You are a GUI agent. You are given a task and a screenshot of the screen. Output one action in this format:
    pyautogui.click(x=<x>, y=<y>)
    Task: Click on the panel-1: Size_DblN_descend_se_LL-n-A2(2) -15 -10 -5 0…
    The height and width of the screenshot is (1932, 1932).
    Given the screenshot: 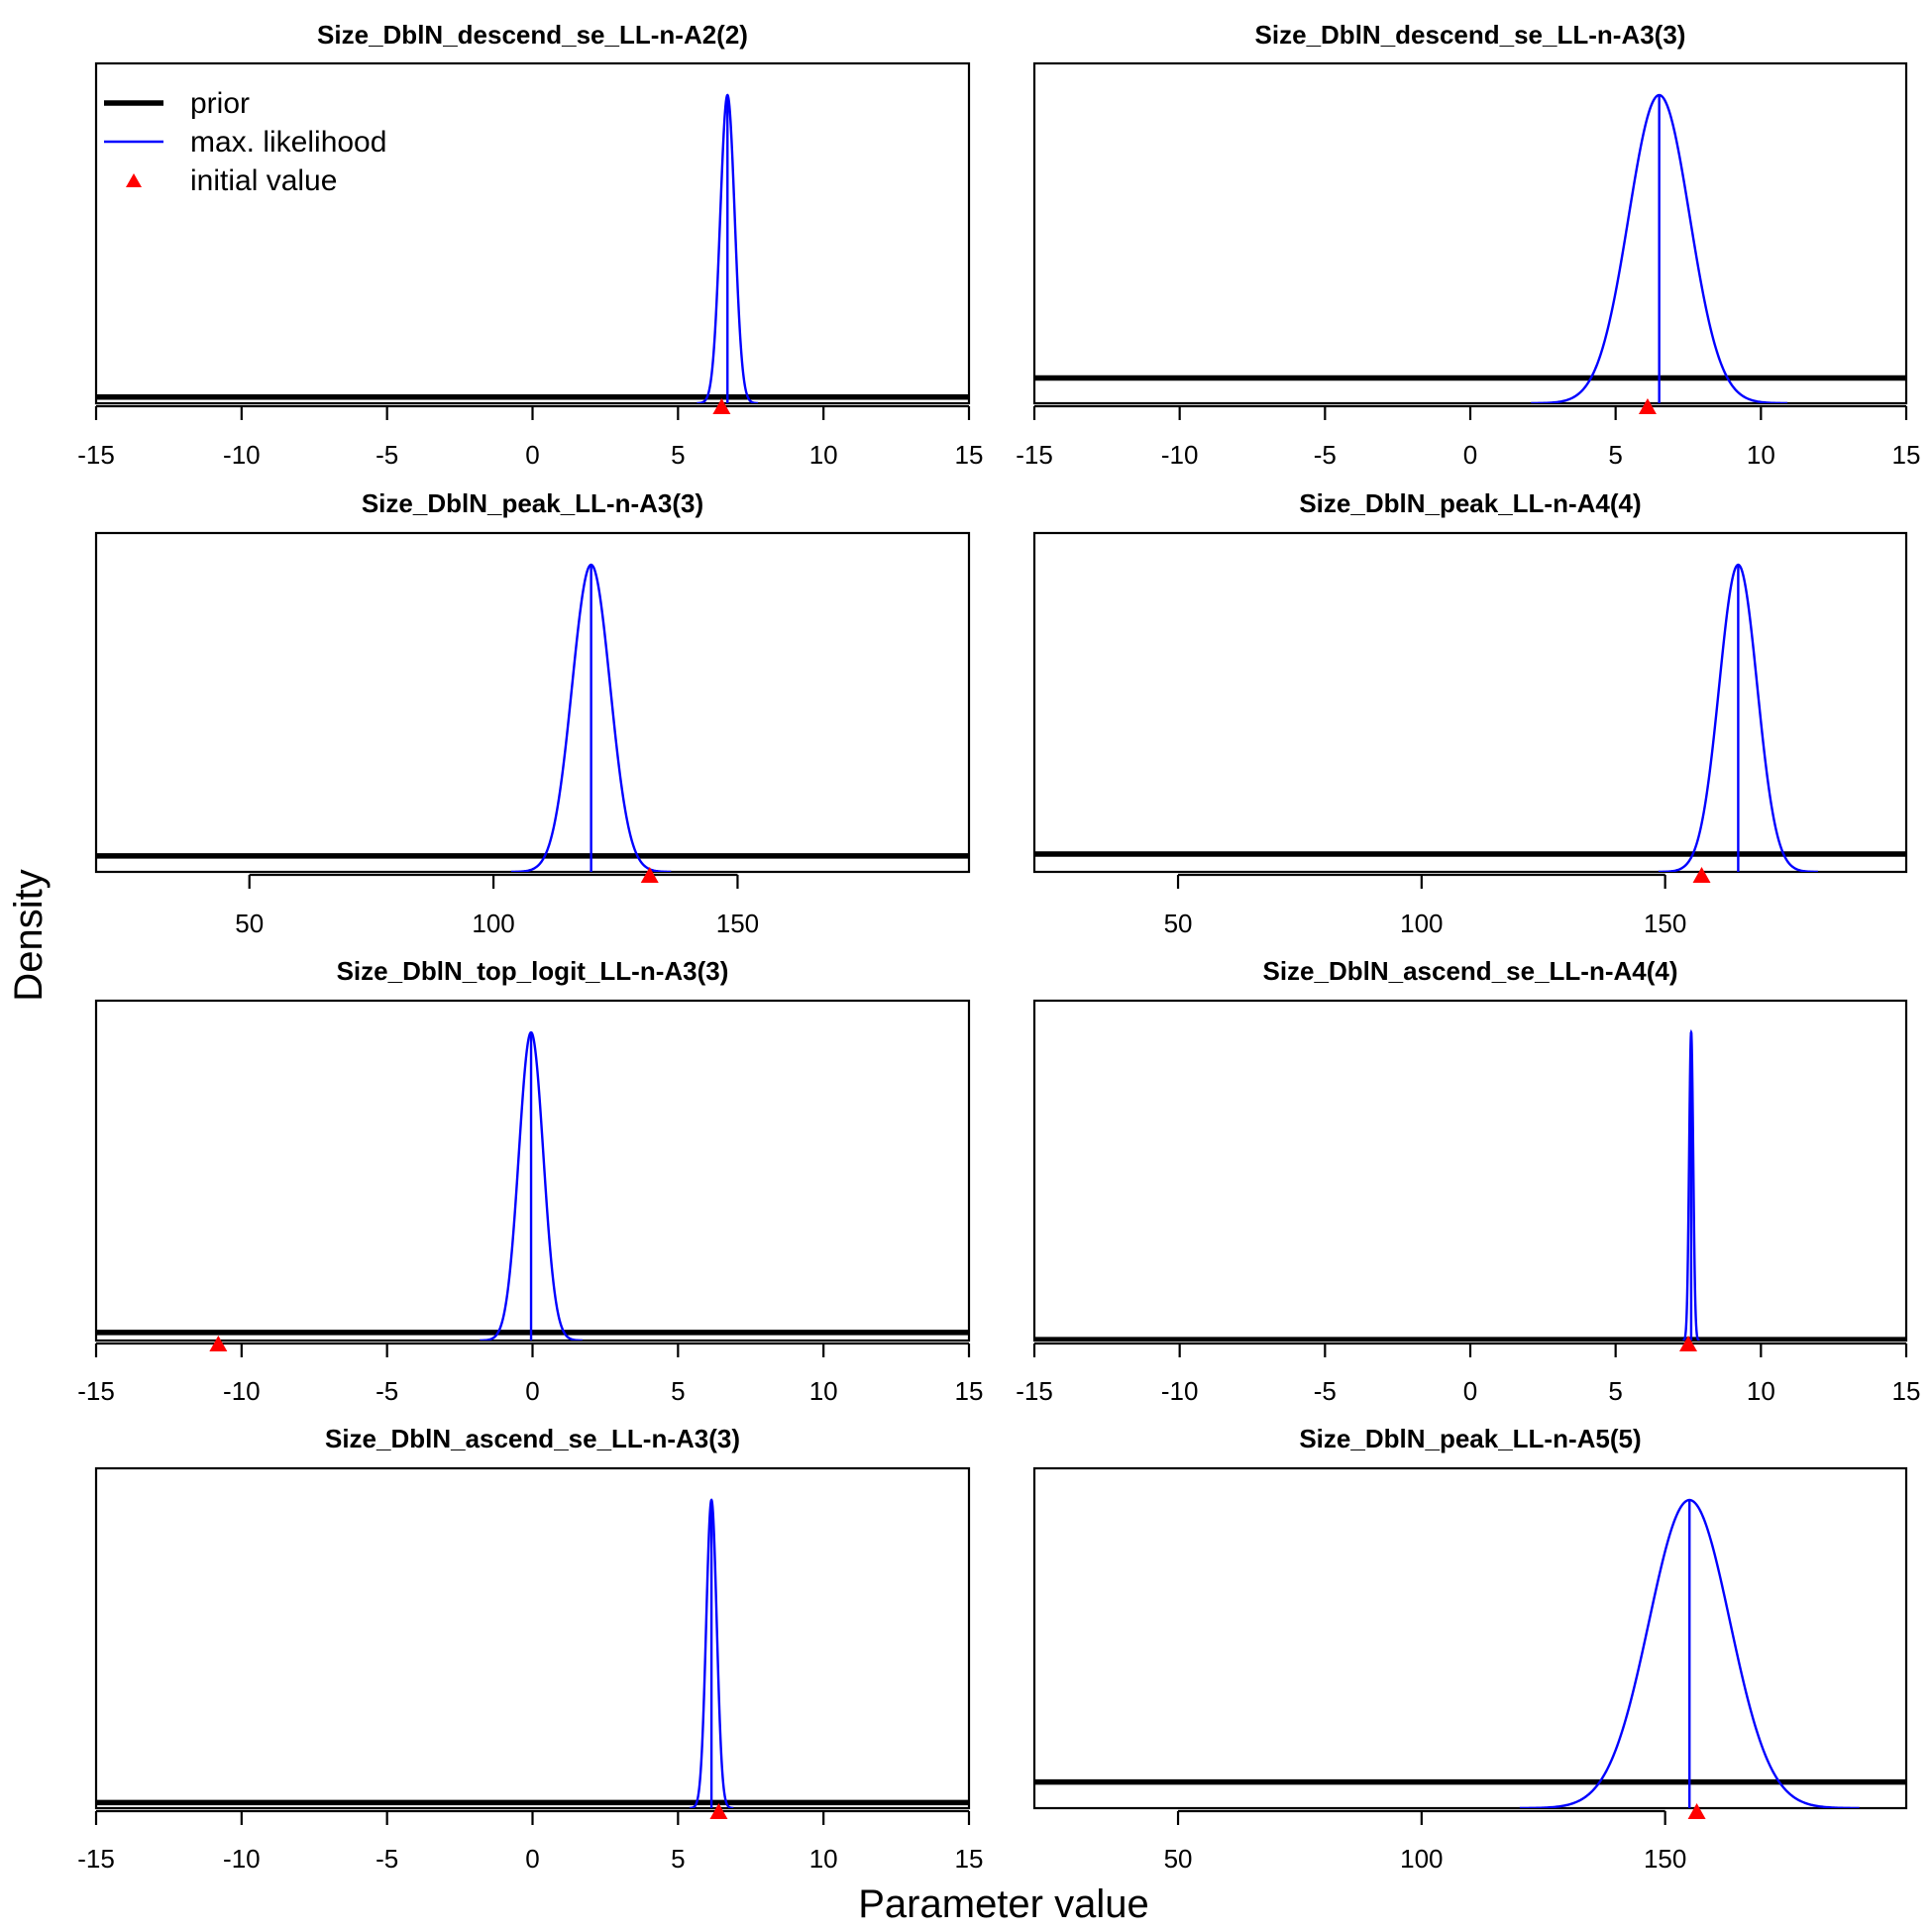 What is the action you would take?
    pyautogui.click(x=530, y=245)
    